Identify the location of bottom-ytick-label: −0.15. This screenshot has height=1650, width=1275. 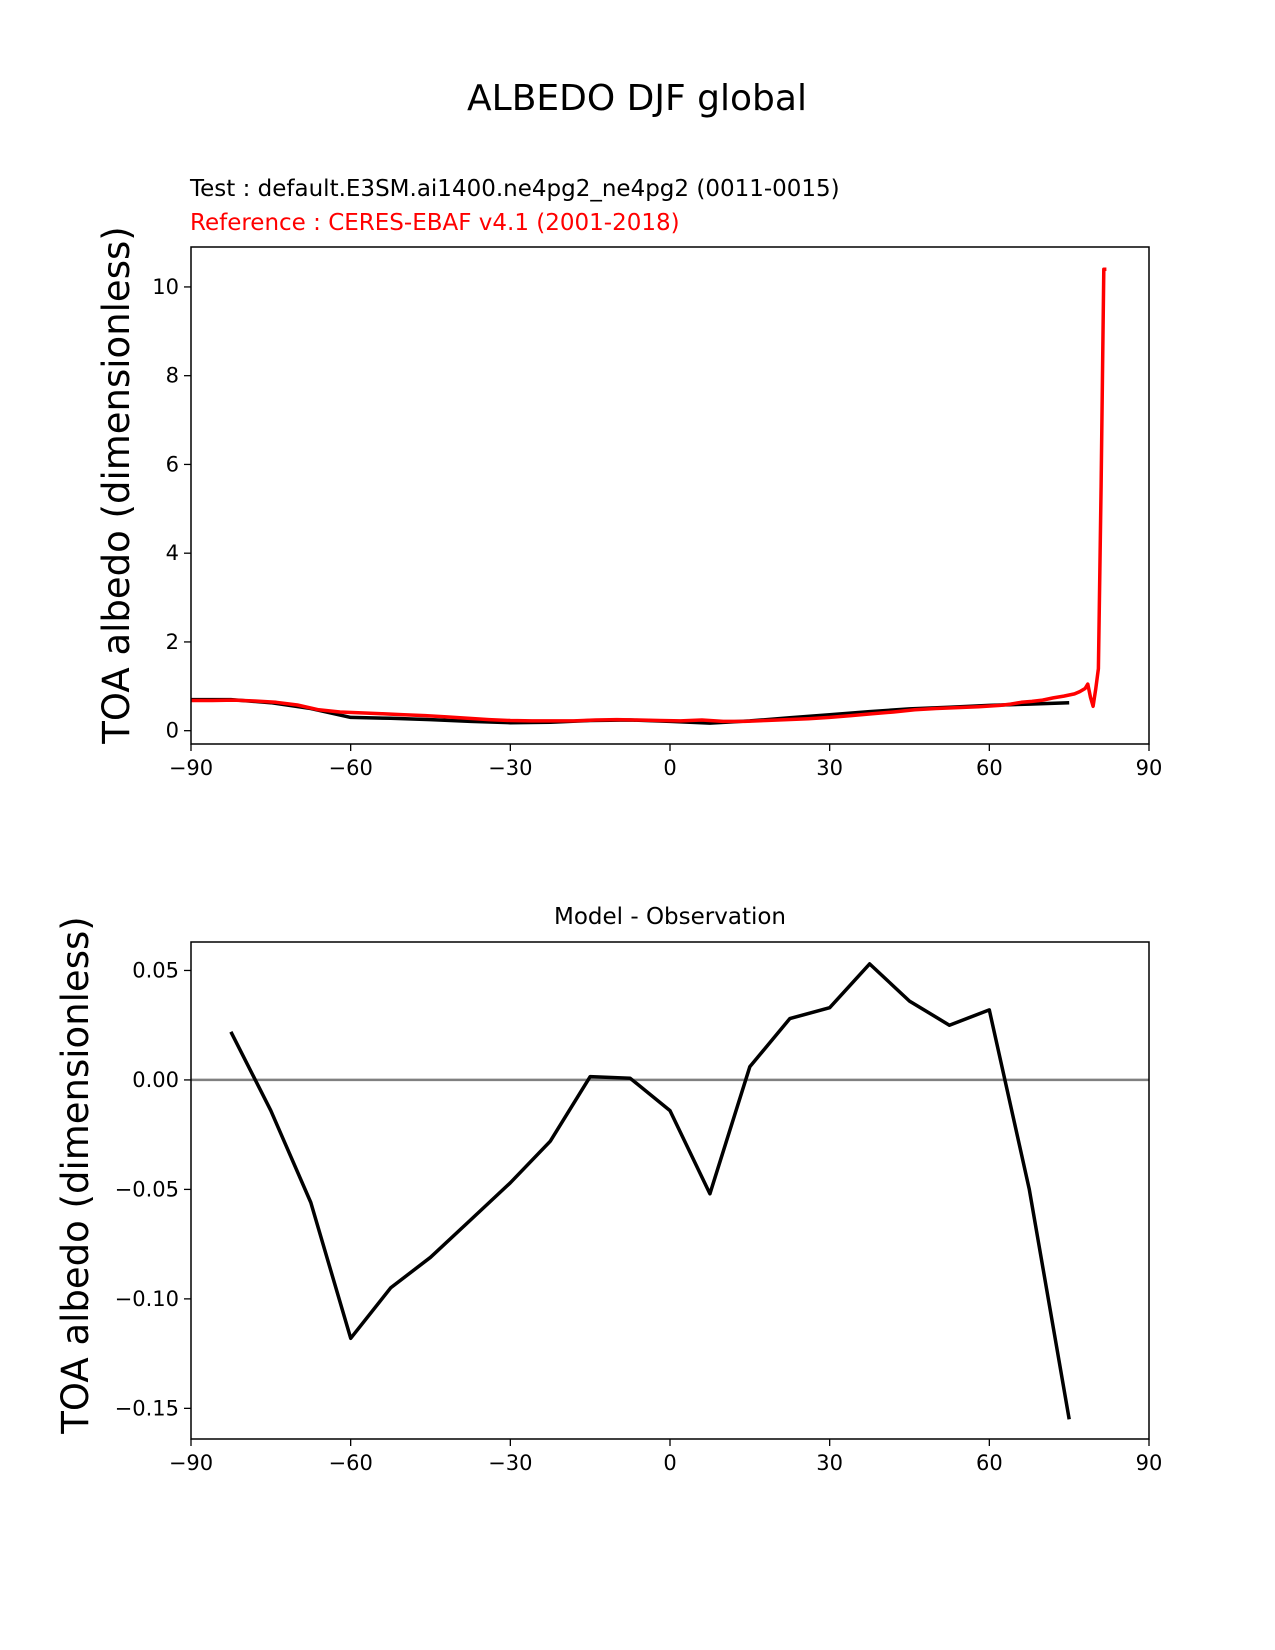
(147, 1408).